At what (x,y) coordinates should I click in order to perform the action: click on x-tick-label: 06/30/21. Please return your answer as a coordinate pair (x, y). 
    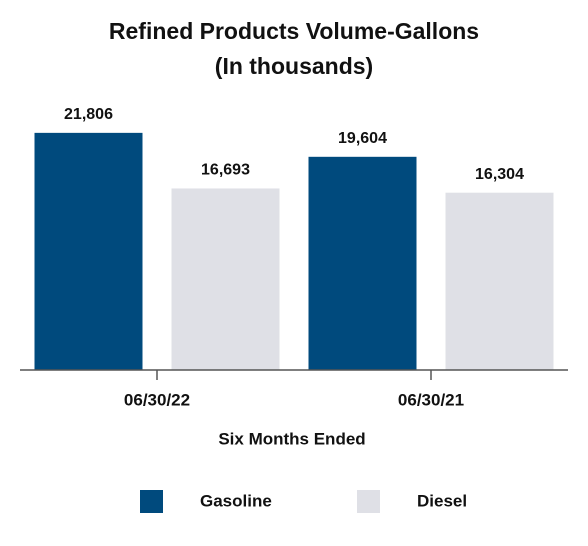
    Looking at the image, I should click on (431, 399).